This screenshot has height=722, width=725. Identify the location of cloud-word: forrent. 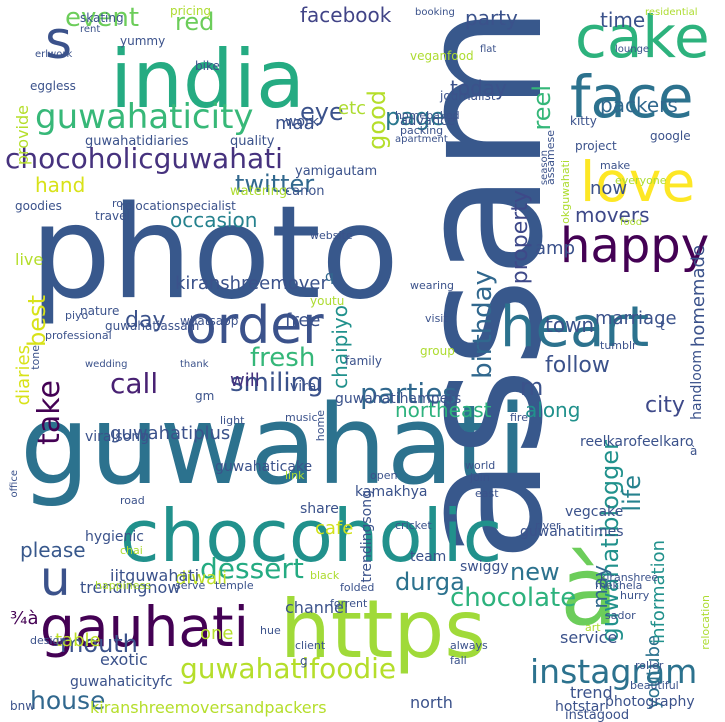
(349, 603).